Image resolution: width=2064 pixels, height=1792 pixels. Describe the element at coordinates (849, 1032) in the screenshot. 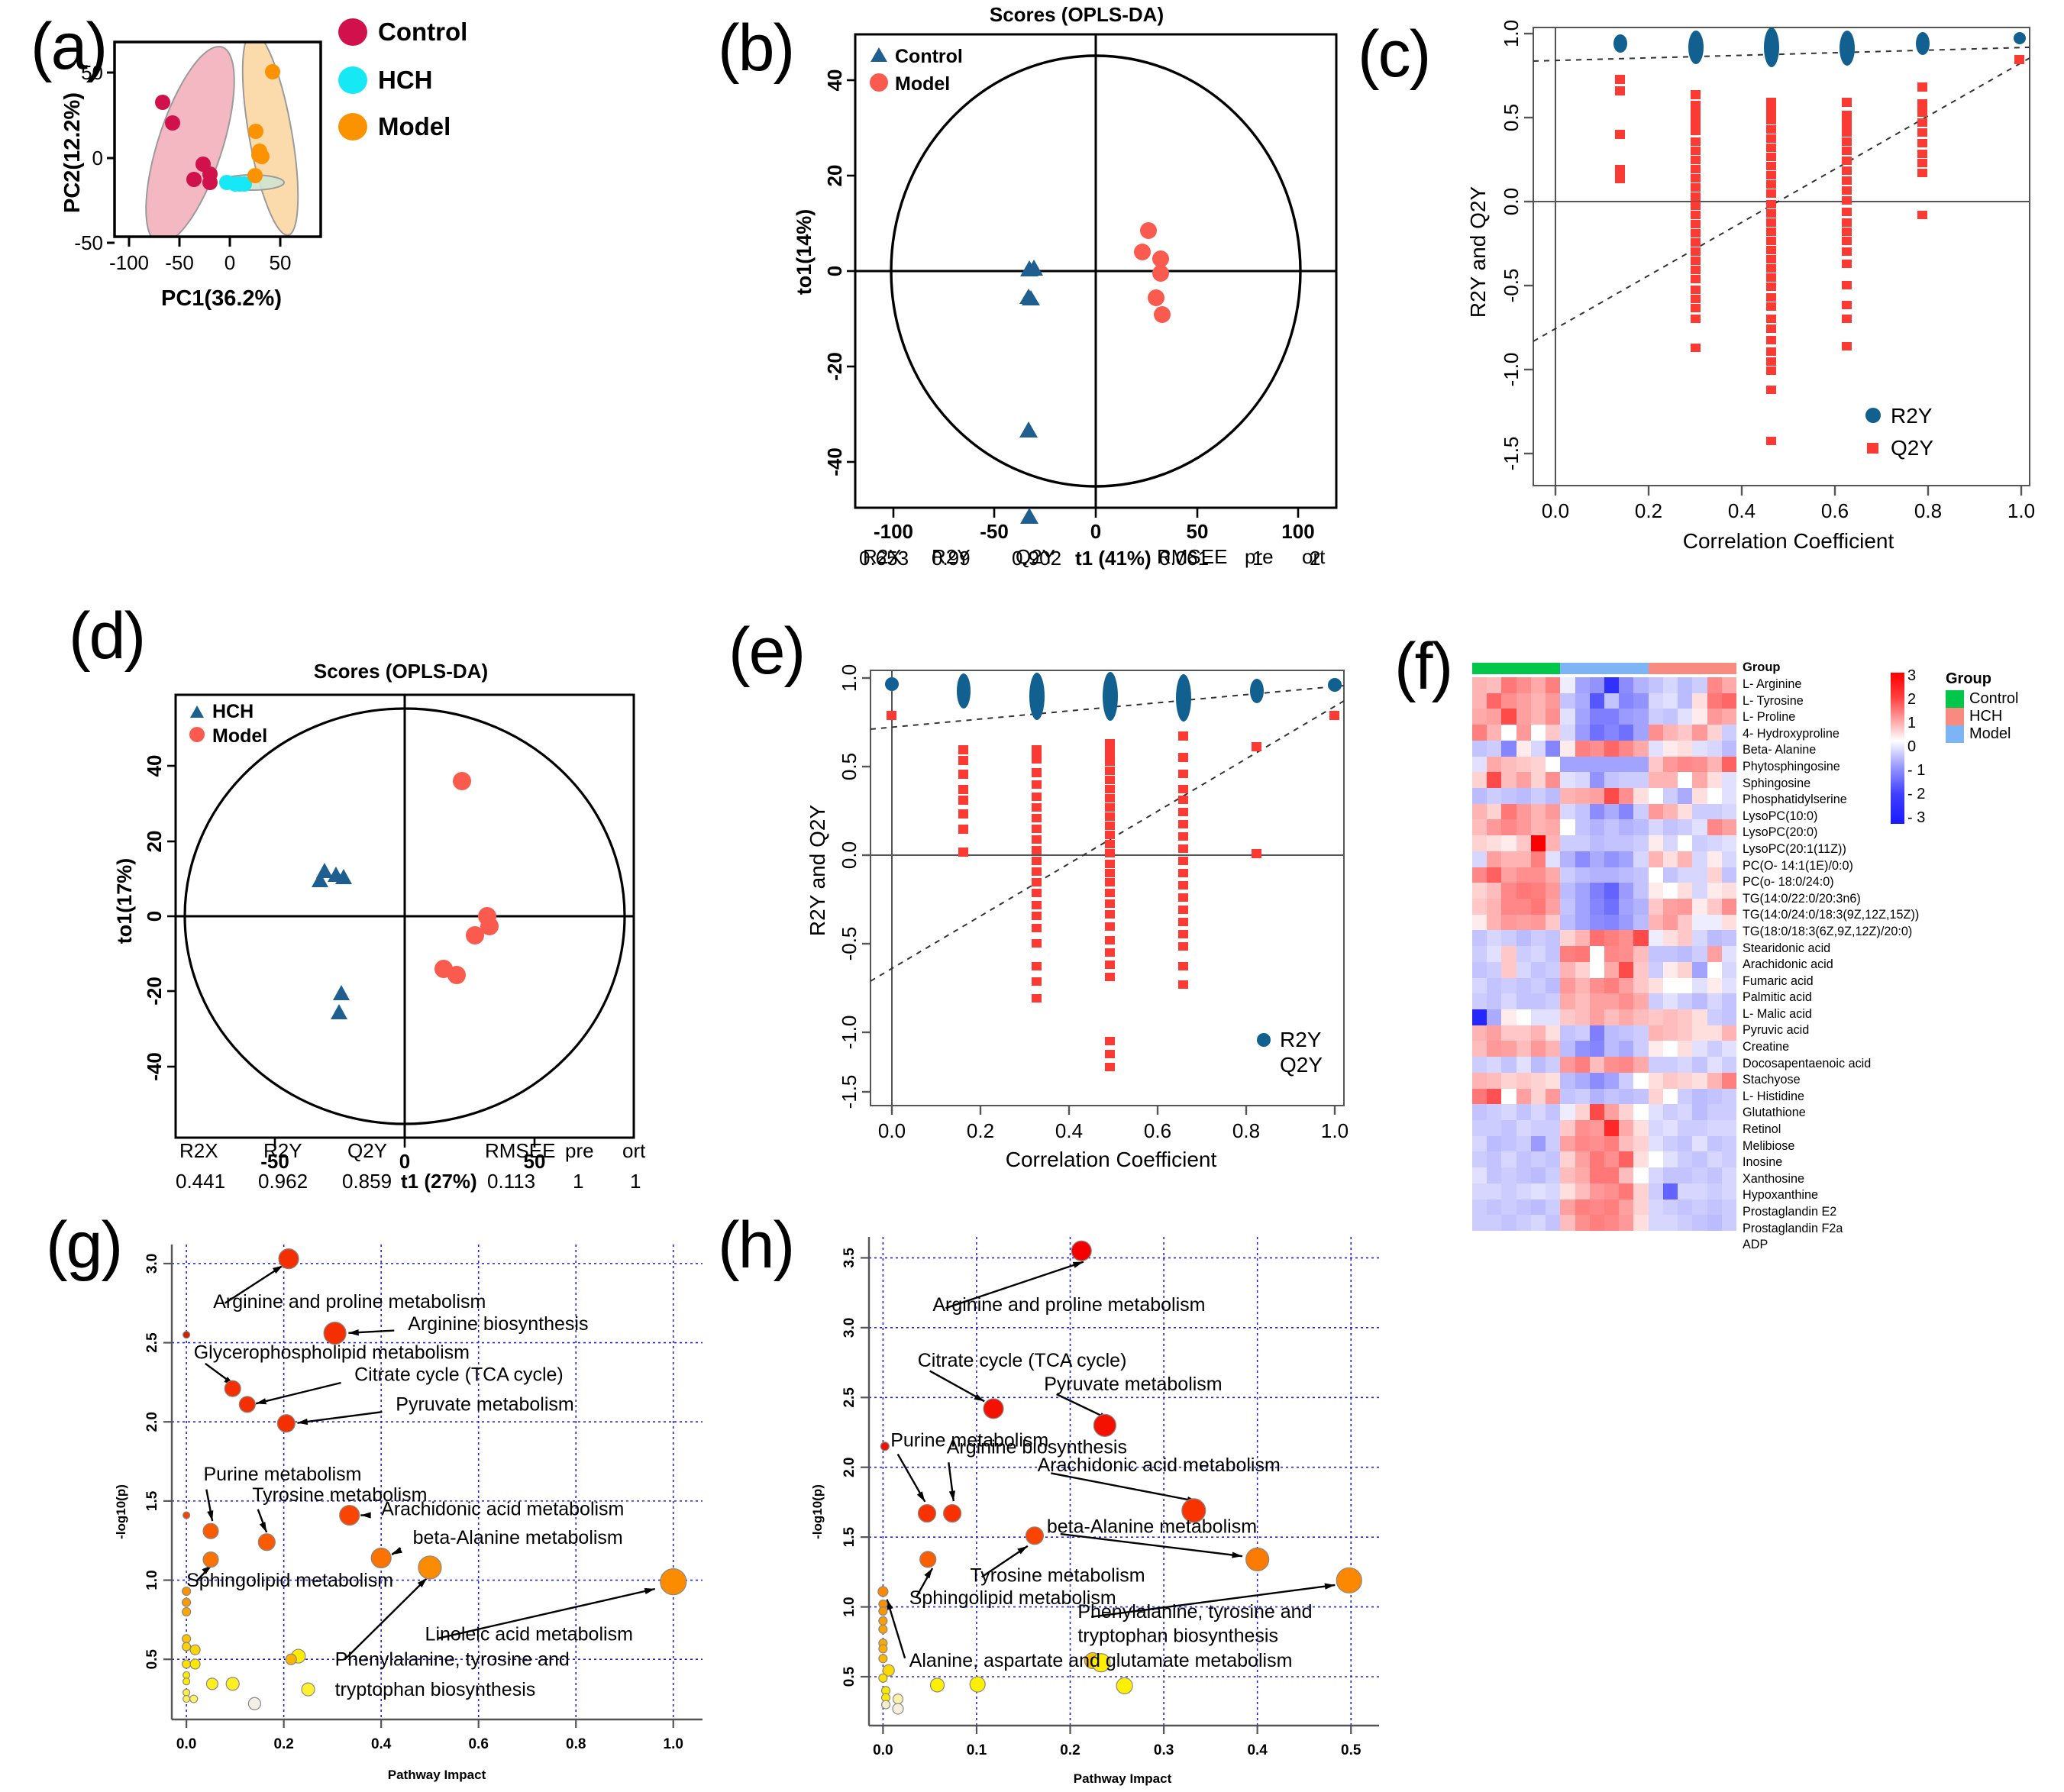

I see `y-tick-neg1-0: -1.0` at that location.